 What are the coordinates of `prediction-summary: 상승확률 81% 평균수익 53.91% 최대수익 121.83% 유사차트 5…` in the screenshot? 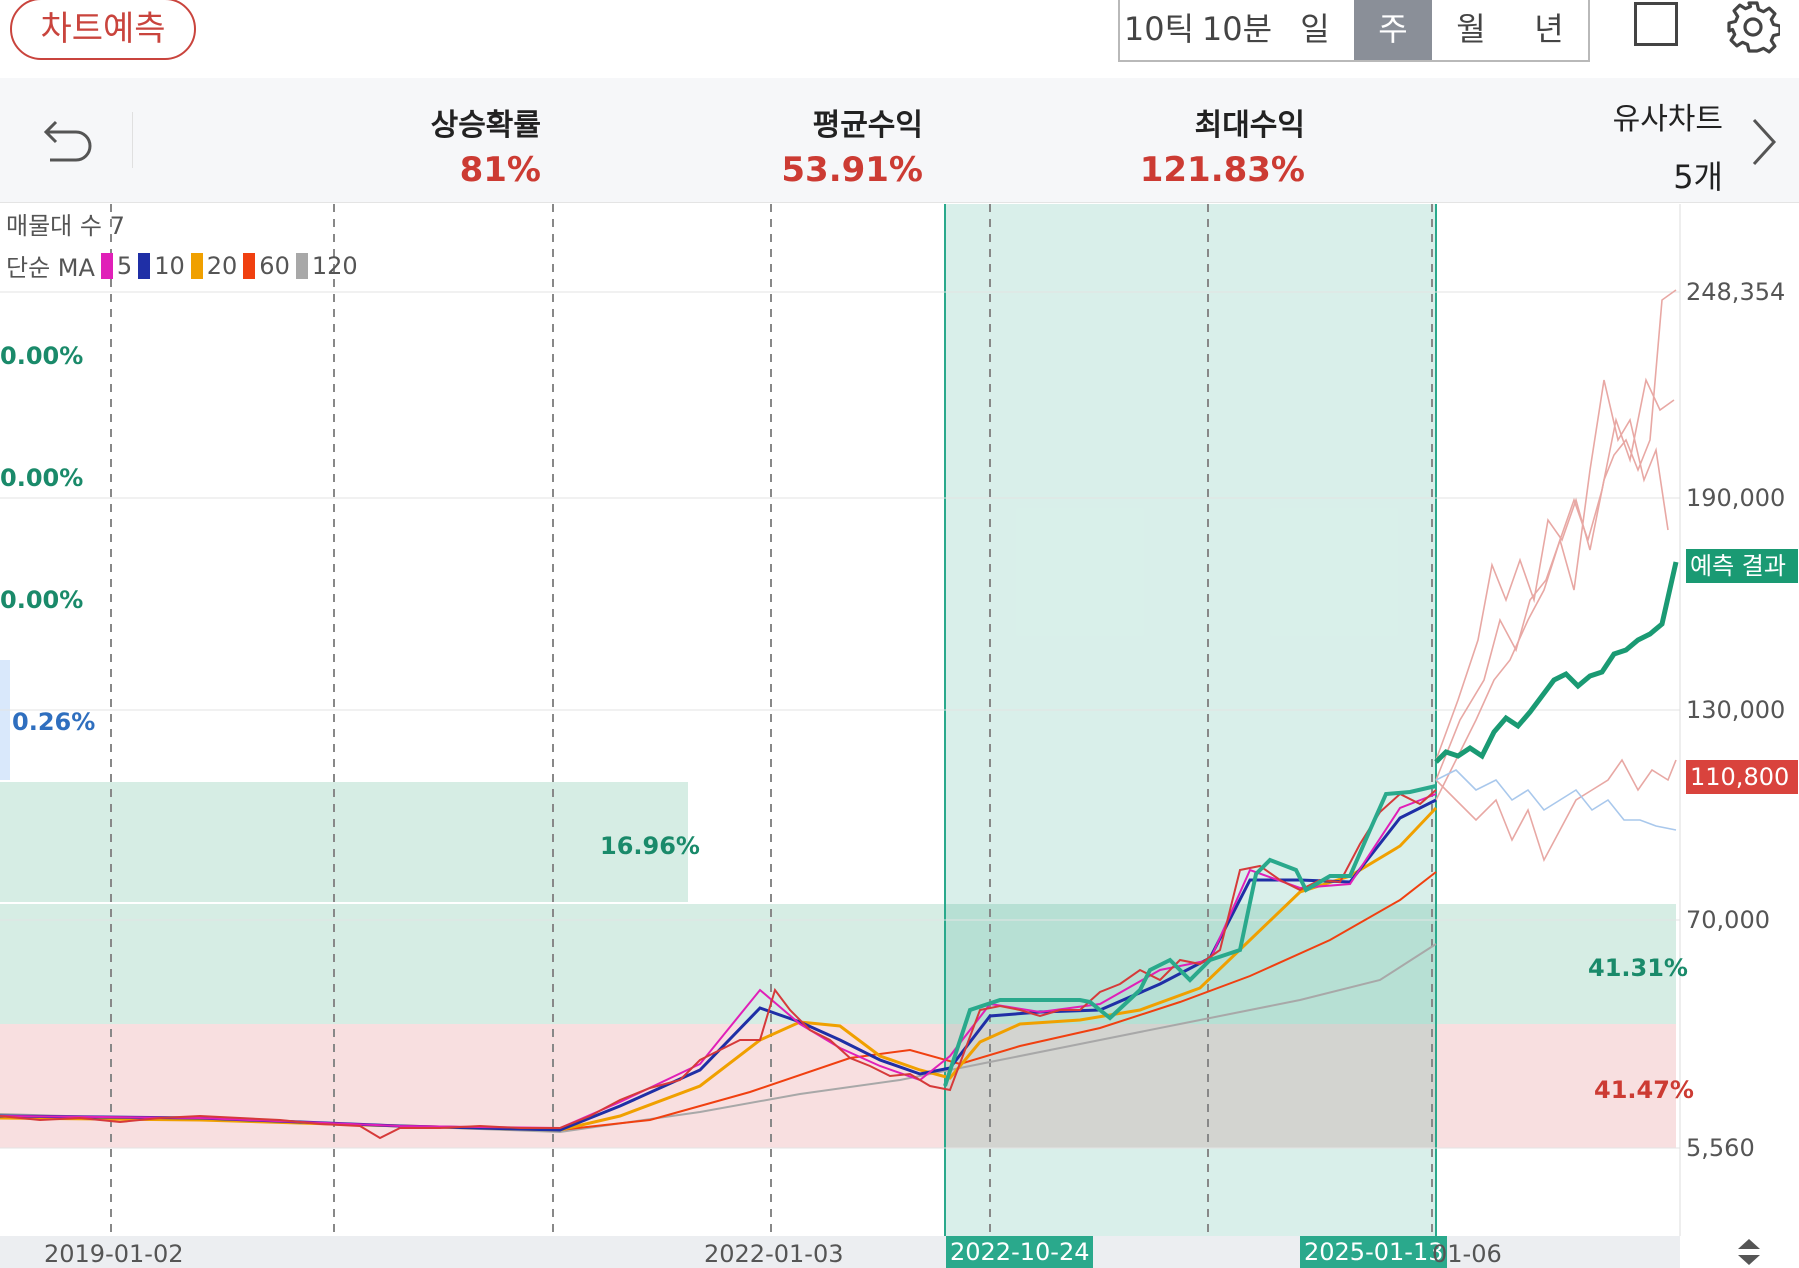 It's located at (899, 140).